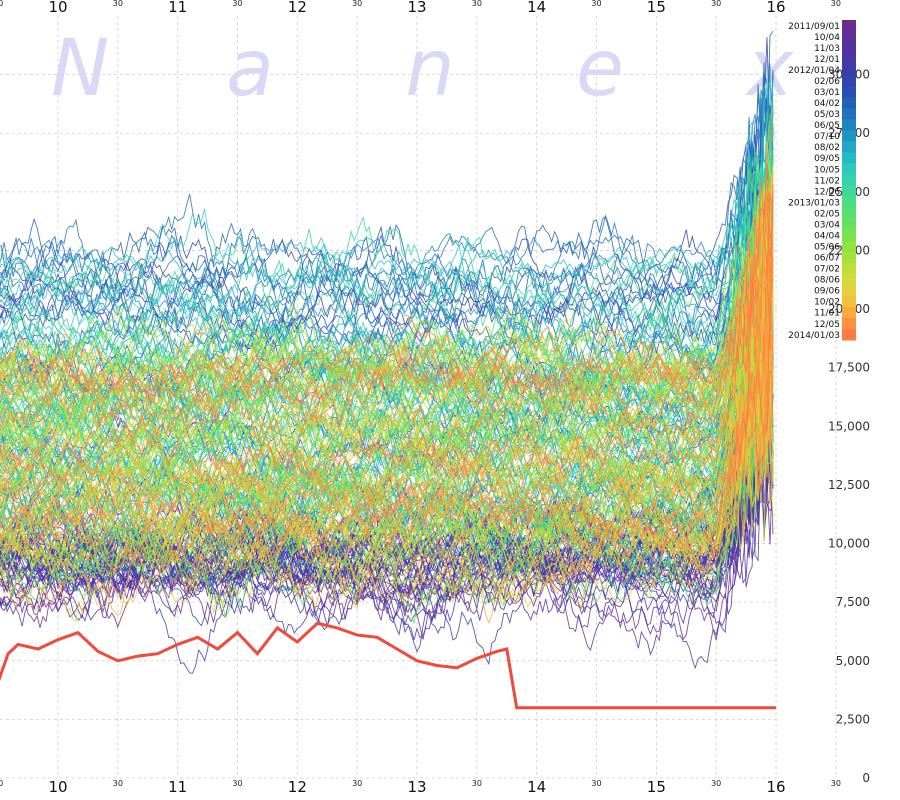 The width and height of the screenshot is (900, 800). Describe the element at coordinates (849, 544) in the screenshot. I see `y-tick-label: 10,000` at that location.